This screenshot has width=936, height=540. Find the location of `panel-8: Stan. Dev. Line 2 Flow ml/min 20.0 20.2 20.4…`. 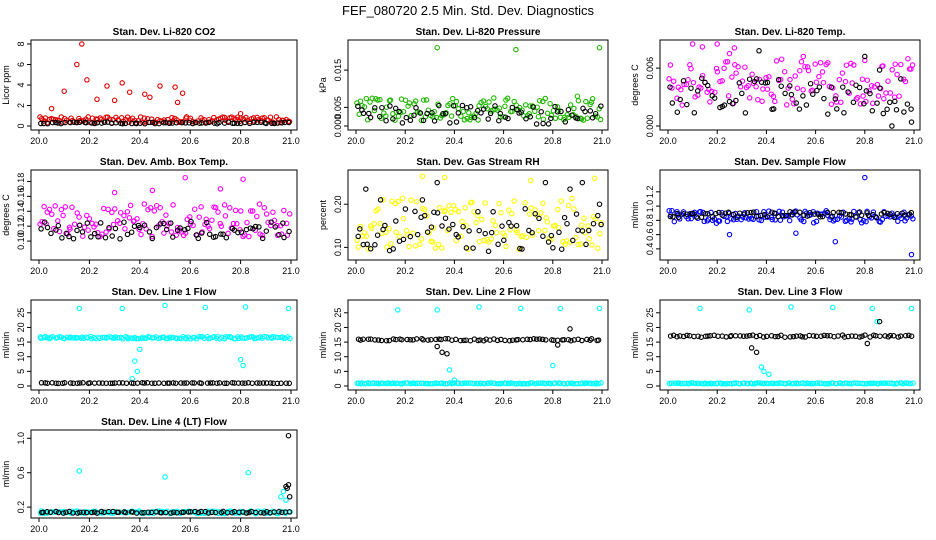

panel-8: Stan. Dev. Line 2 Flow ml/min 20.0 20.2 20.4… is located at coordinates (464, 346).